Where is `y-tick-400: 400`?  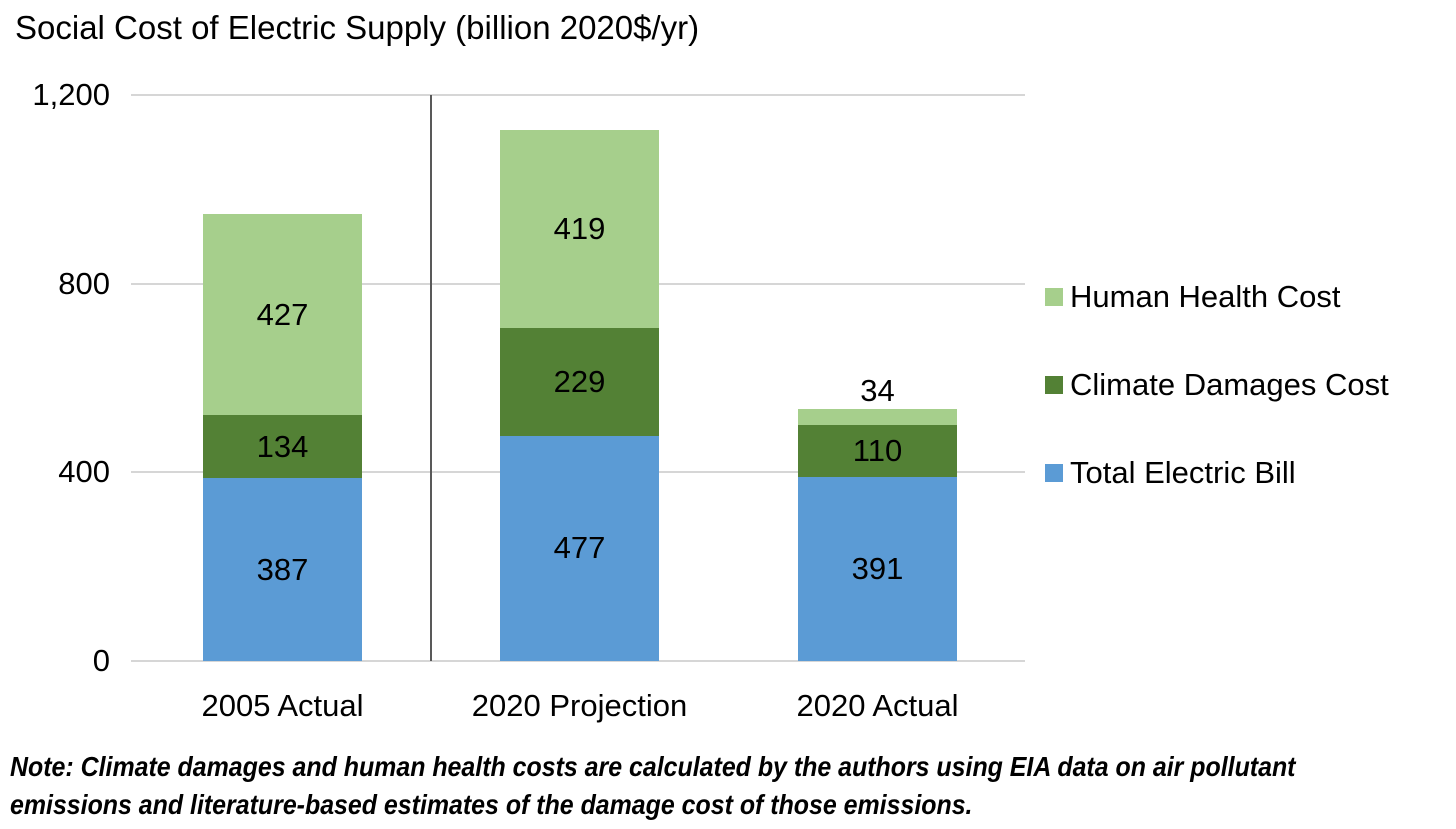
y-tick-400: 400 is located at coordinates (84, 472).